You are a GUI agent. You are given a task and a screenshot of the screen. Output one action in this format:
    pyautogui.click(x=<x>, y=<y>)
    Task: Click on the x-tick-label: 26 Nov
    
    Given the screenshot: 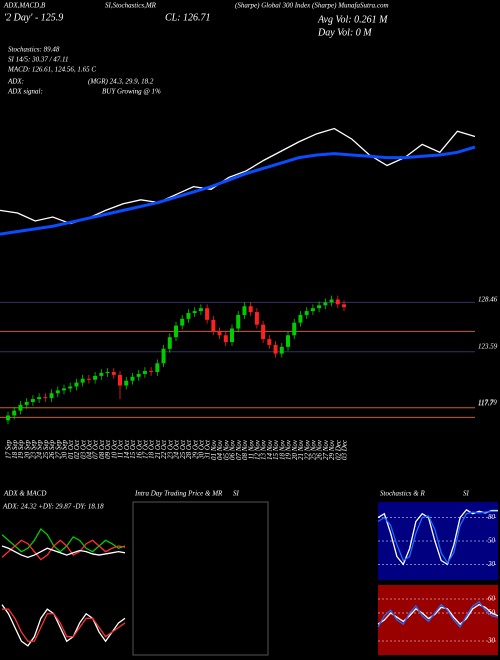 What is the action you would take?
    pyautogui.click(x=320, y=449)
    